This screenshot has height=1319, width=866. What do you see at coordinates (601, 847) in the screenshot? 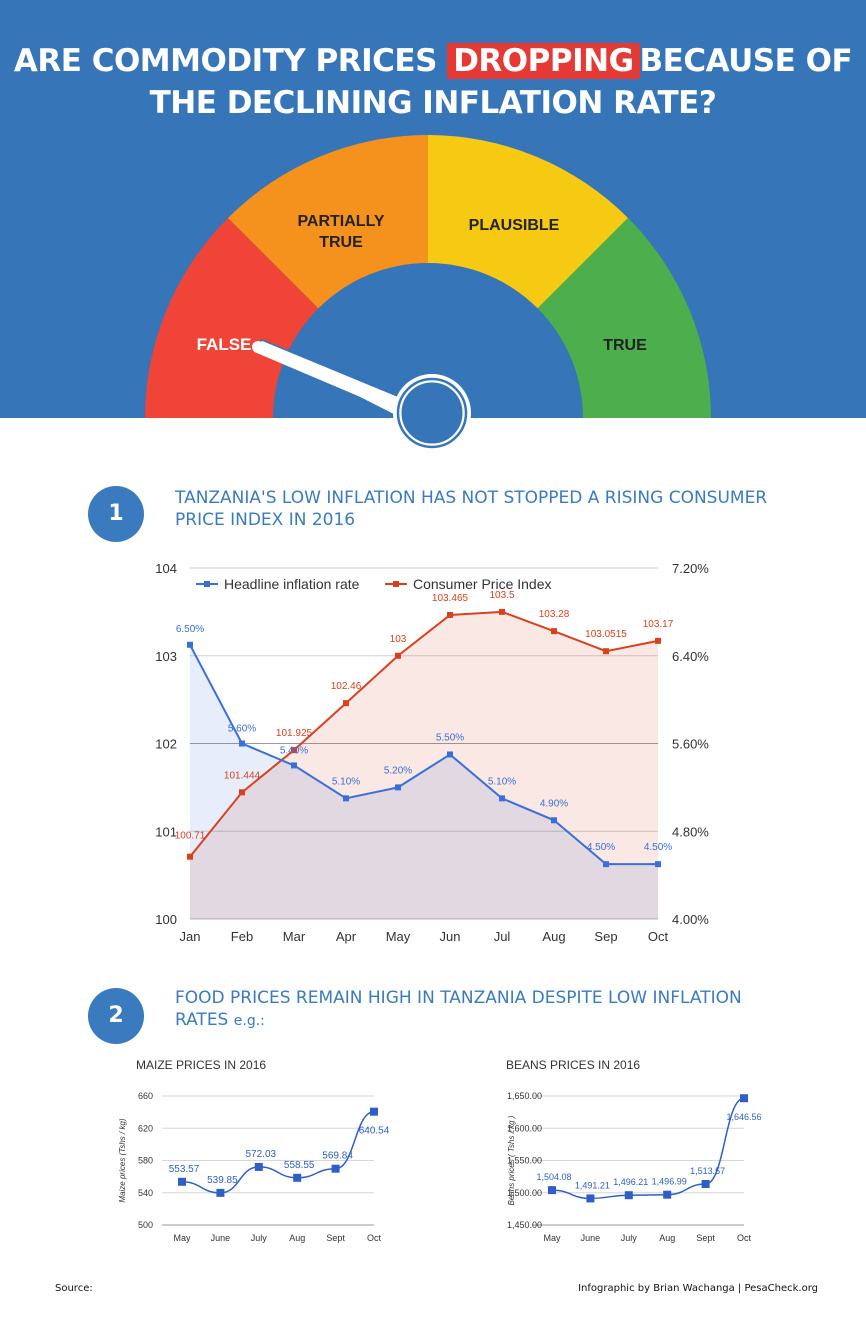
I see `chart1-inflation-label: 4.50%` at bounding box center [601, 847].